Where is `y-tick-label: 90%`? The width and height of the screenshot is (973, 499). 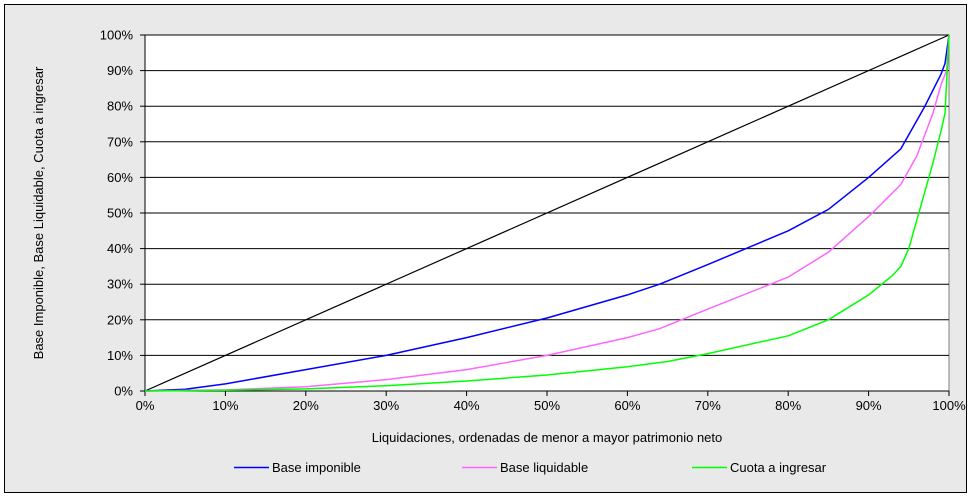
y-tick-label: 90% is located at coordinates (120, 70).